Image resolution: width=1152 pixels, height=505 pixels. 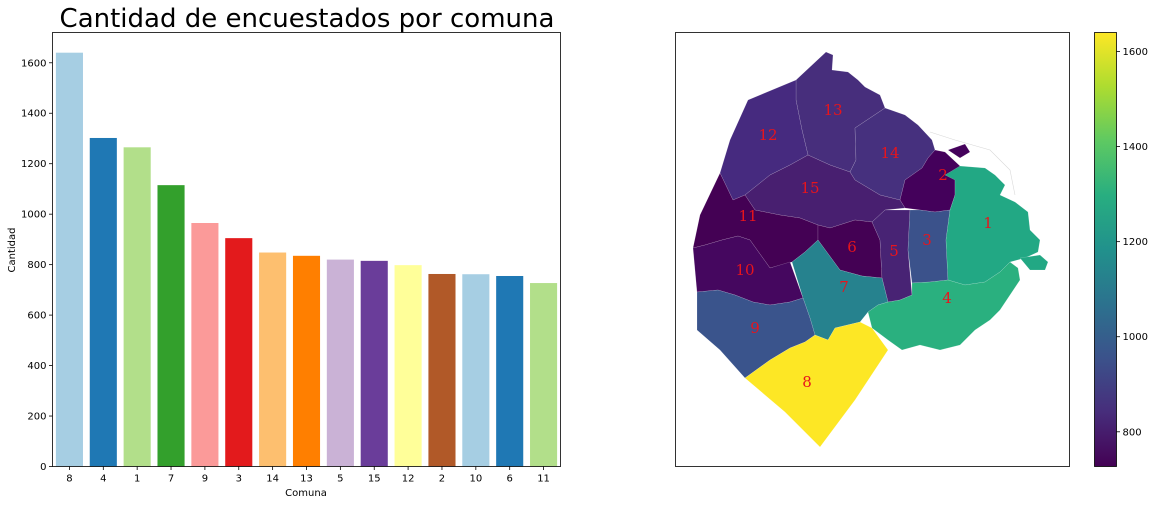 What do you see at coordinates (510, 479) in the screenshot?
I see `x-tick-label: 6` at bounding box center [510, 479].